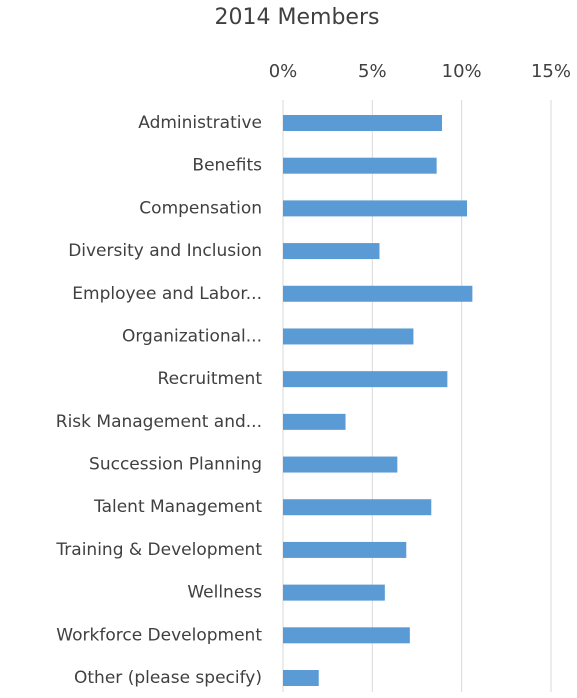 This screenshot has height=698, width=577. What do you see at coordinates (168, 678) in the screenshot?
I see `y-tick-label: Other (please specify)` at bounding box center [168, 678].